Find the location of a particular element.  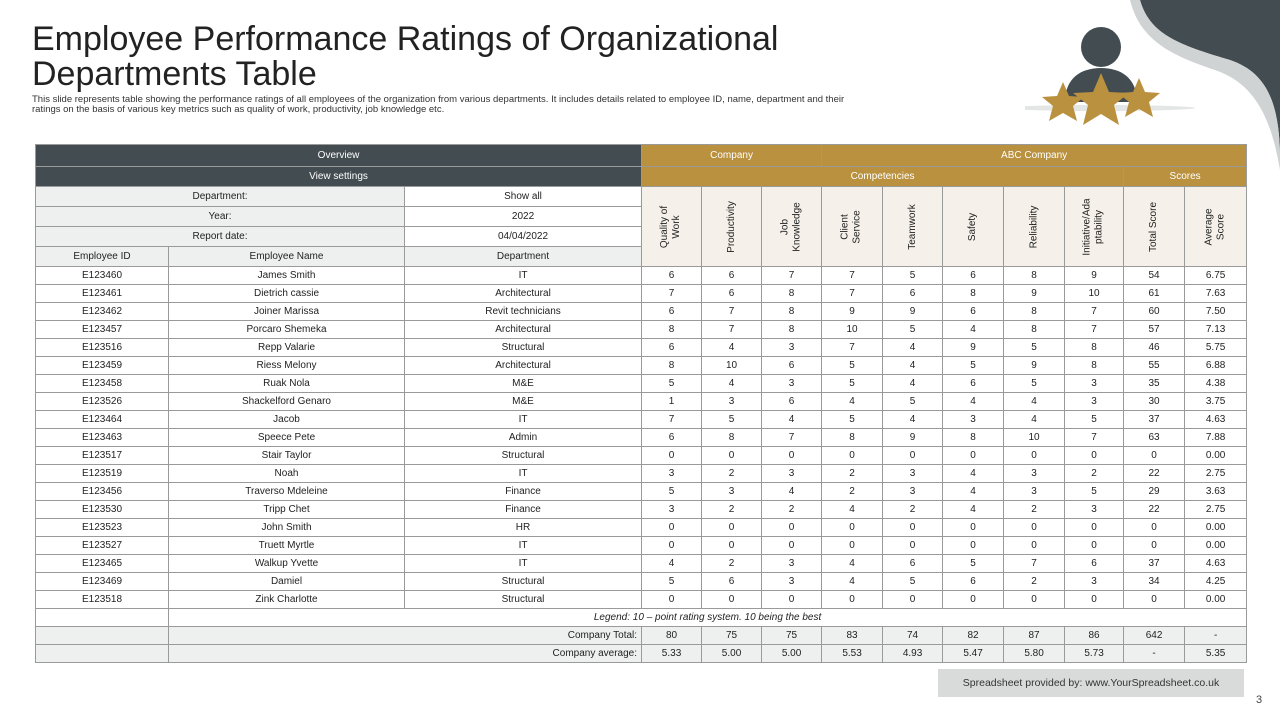

metric-header: Reliability is located at coordinates (1034, 226).